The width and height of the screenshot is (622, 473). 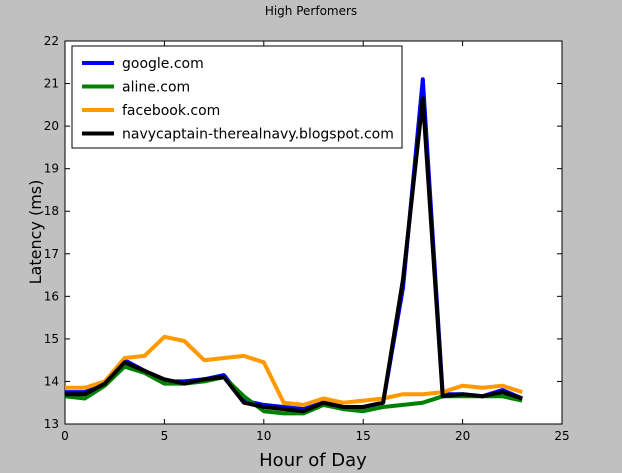 I want to click on y-tick-label: 15, so click(x=51, y=339).